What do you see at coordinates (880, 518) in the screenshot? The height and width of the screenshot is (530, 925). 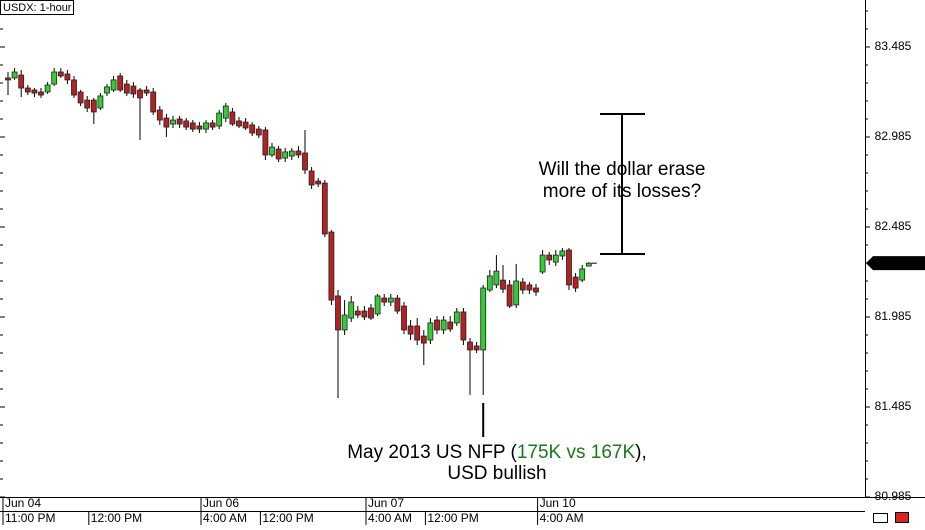 I see `zoom-icon` at bounding box center [880, 518].